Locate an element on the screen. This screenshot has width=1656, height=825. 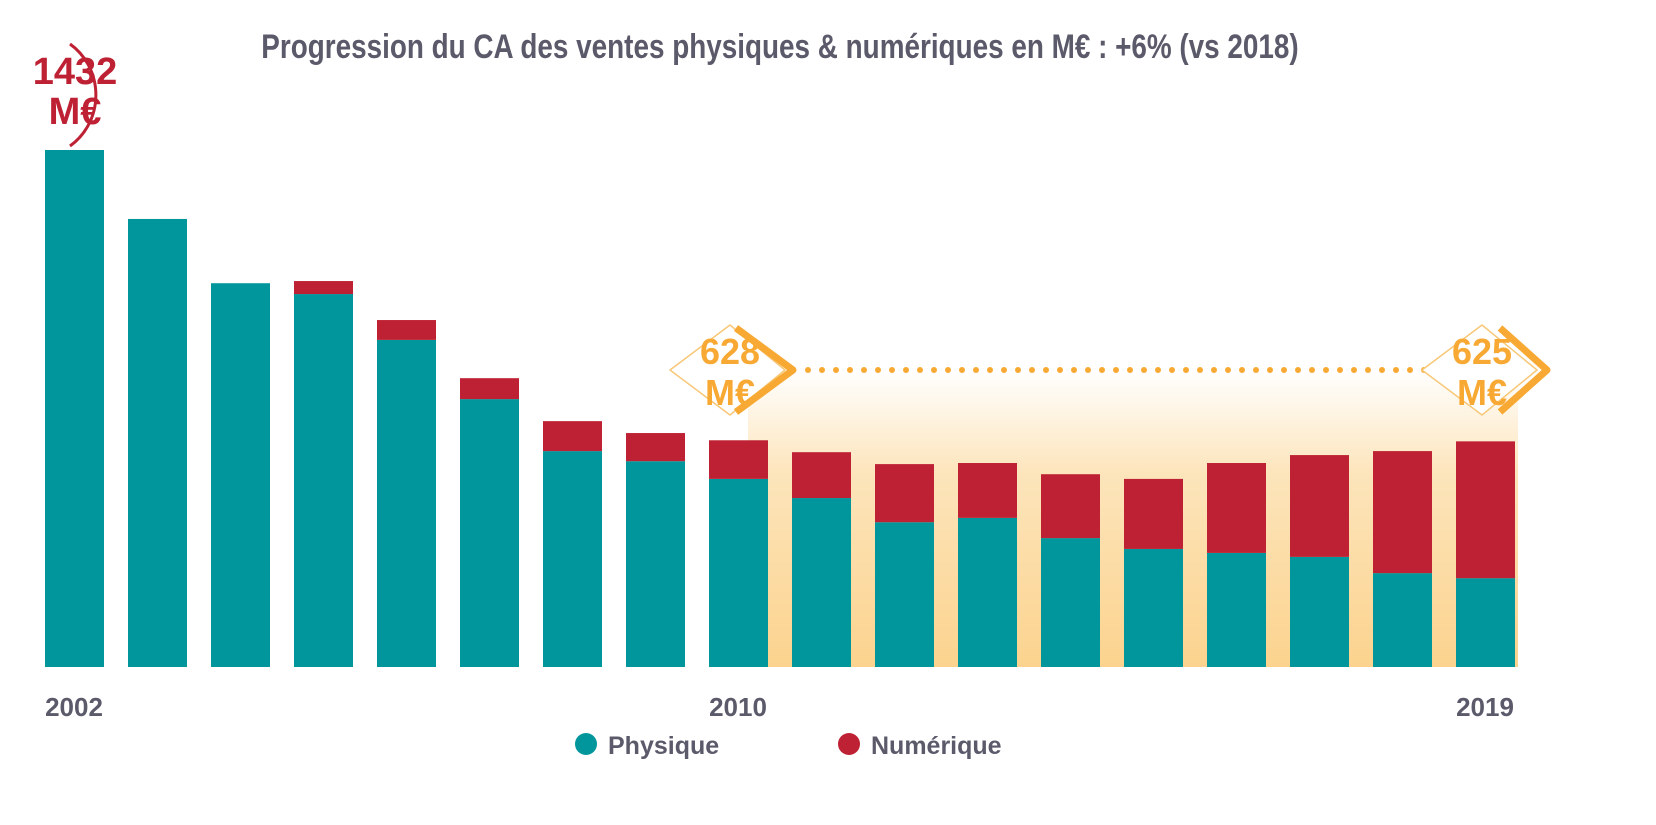
bar-physique-2008 is located at coordinates (572, 559).